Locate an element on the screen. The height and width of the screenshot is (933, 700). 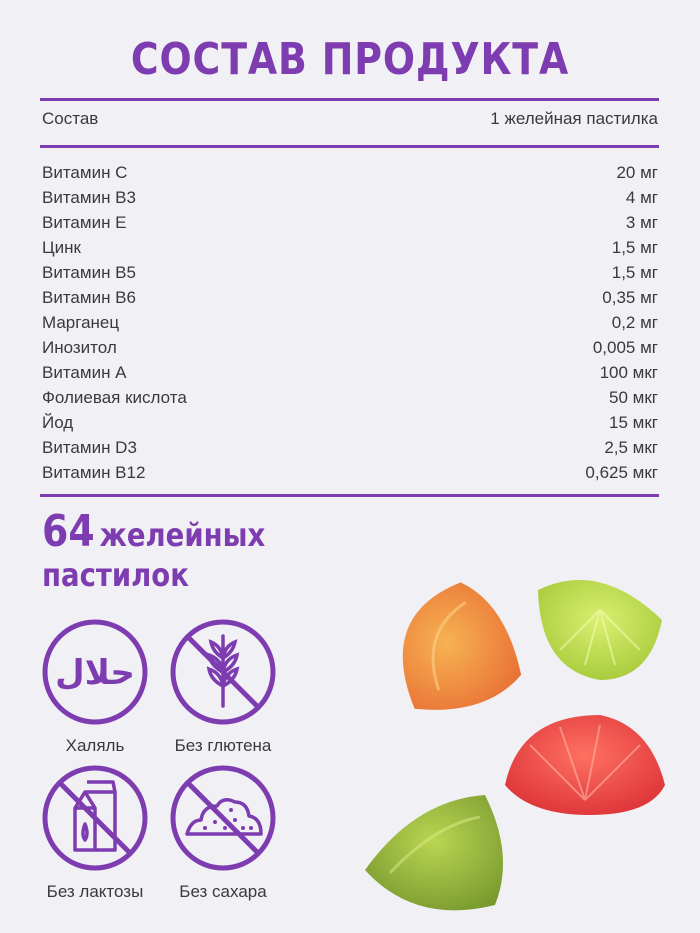
row-name: Витамин В6 is located at coordinates (89, 297).